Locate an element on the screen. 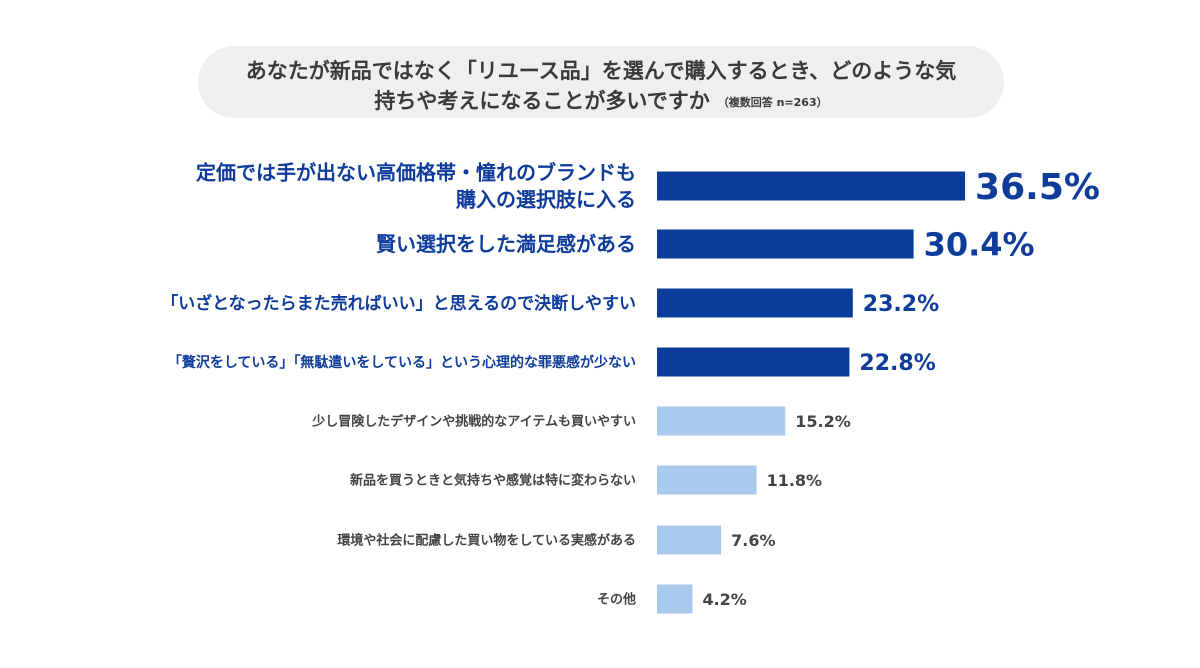 The width and height of the screenshot is (1200, 668). category-label-8: その他 is located at coordinates (616, 600).